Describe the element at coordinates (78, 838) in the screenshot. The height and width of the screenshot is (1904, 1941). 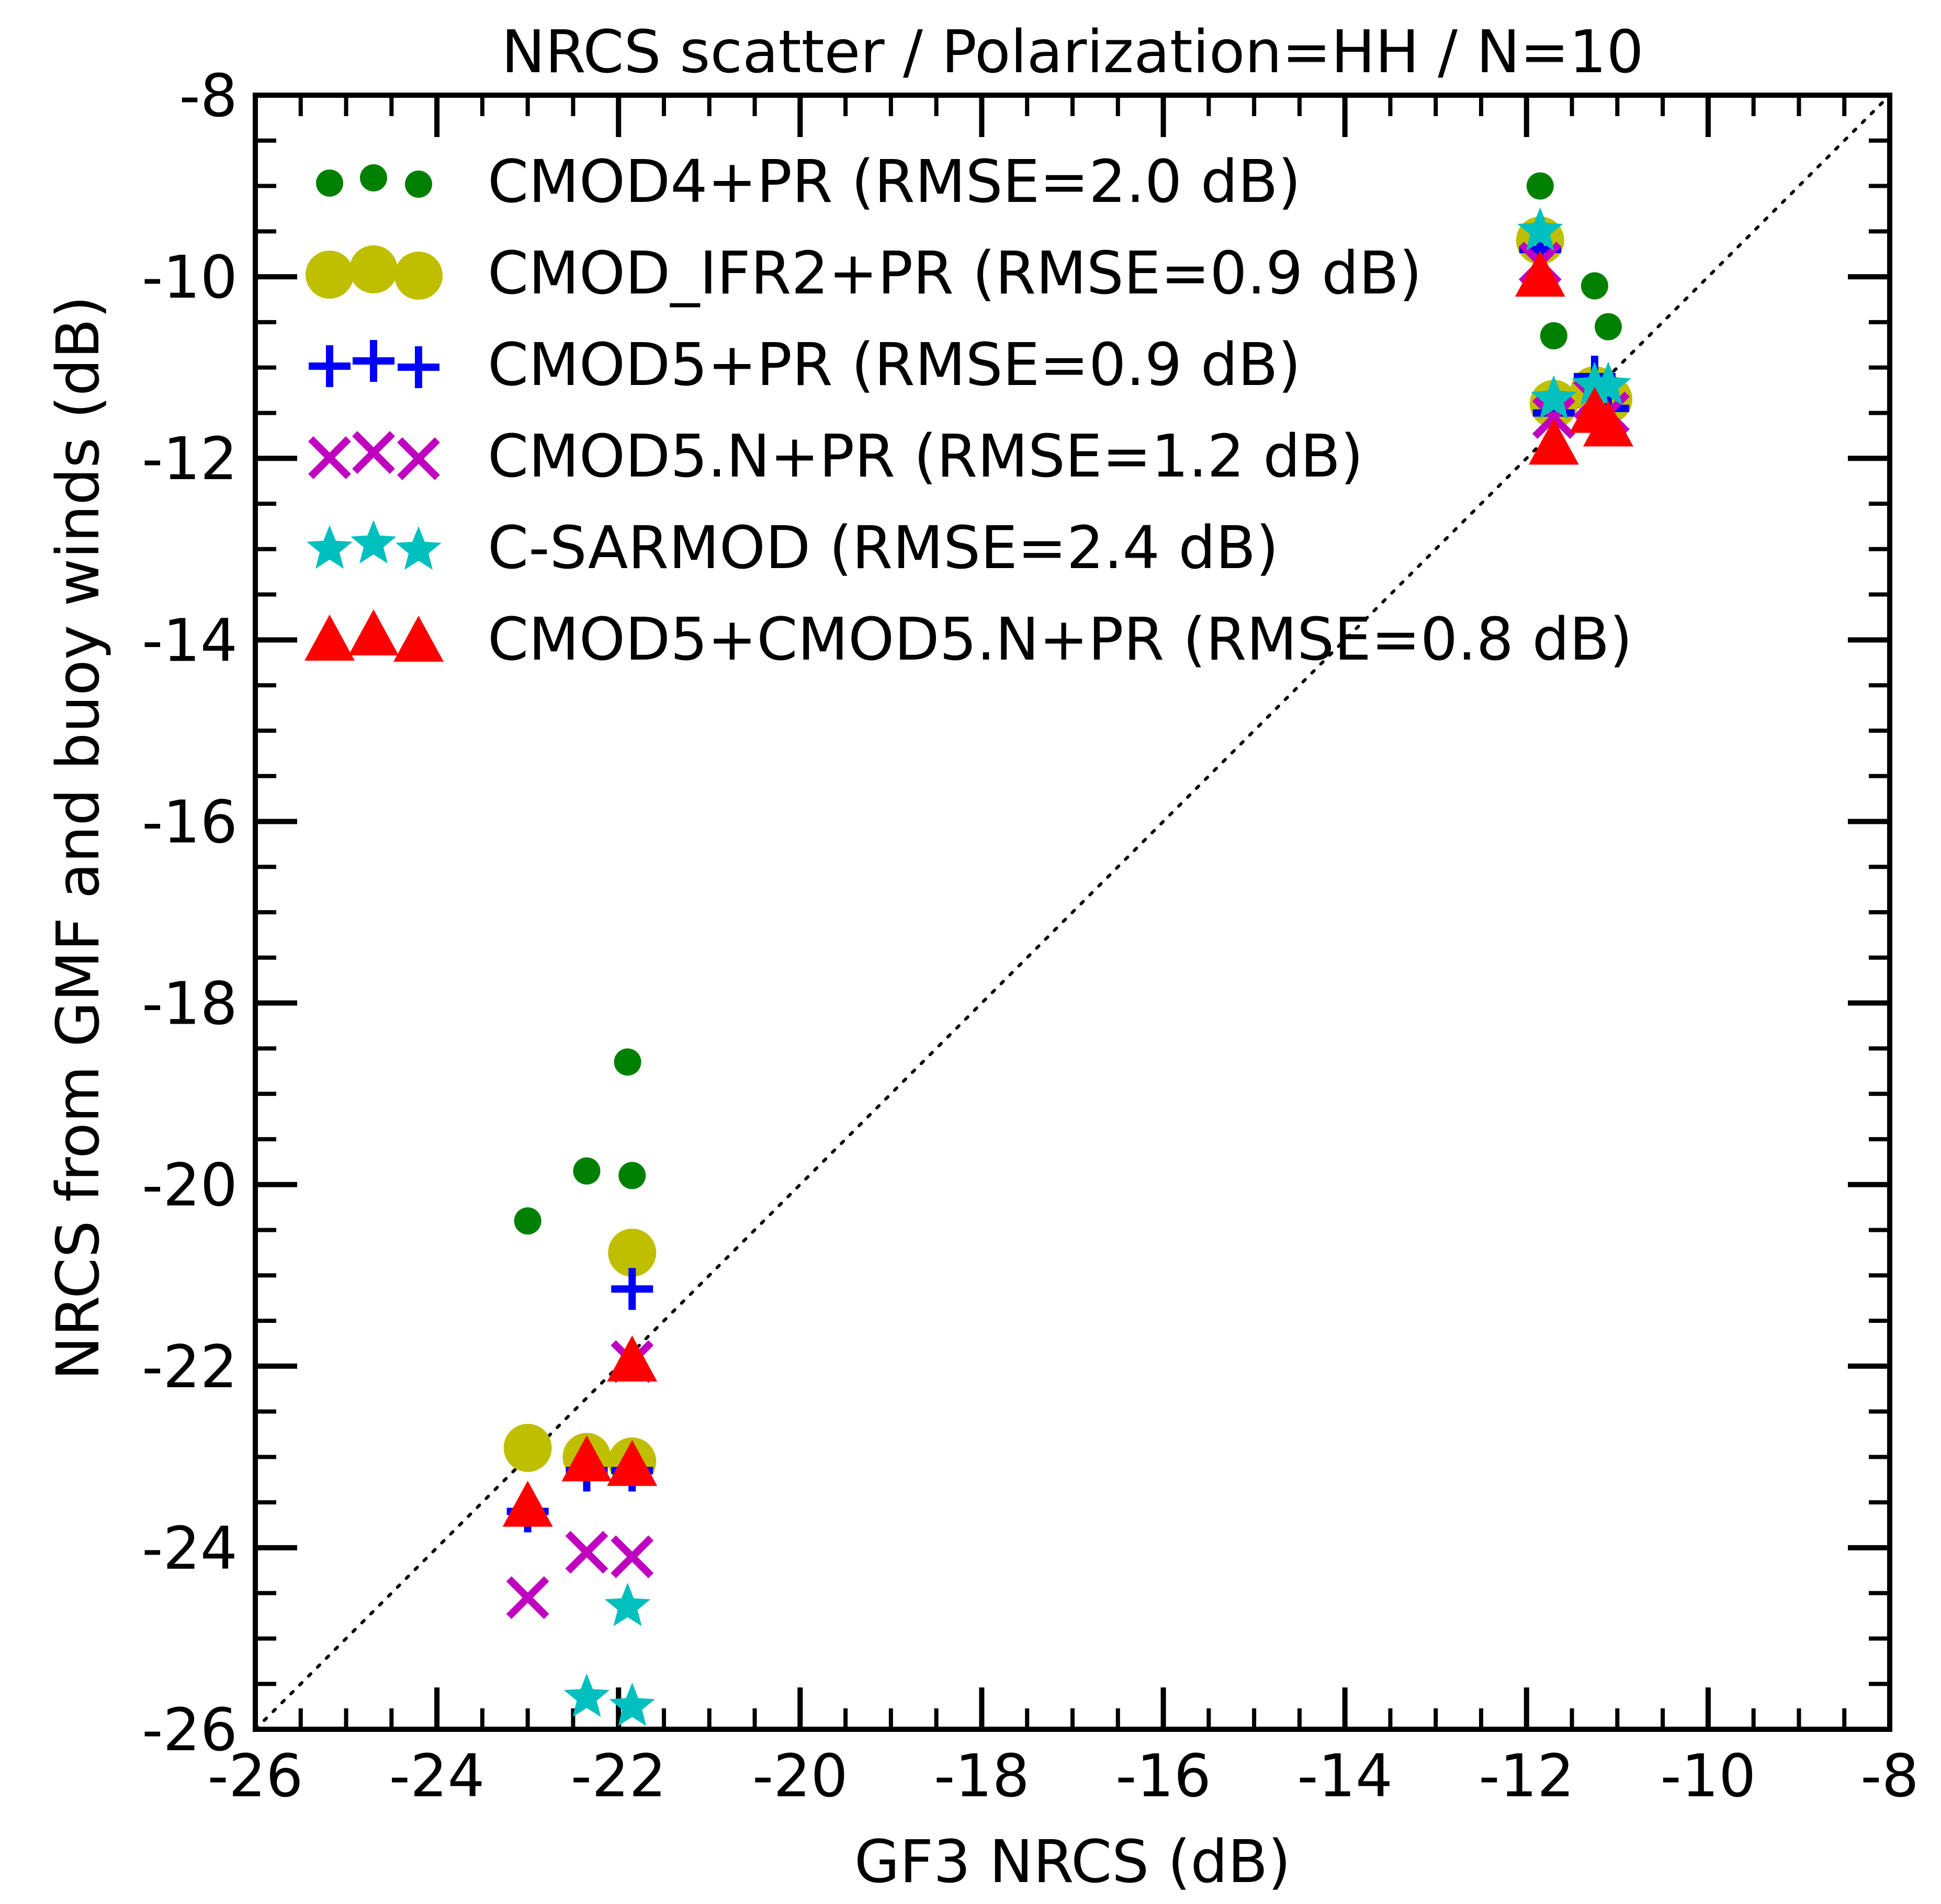
I see `y-axis-label: NRCS from GMF and buoy winds (dB)` at that location.